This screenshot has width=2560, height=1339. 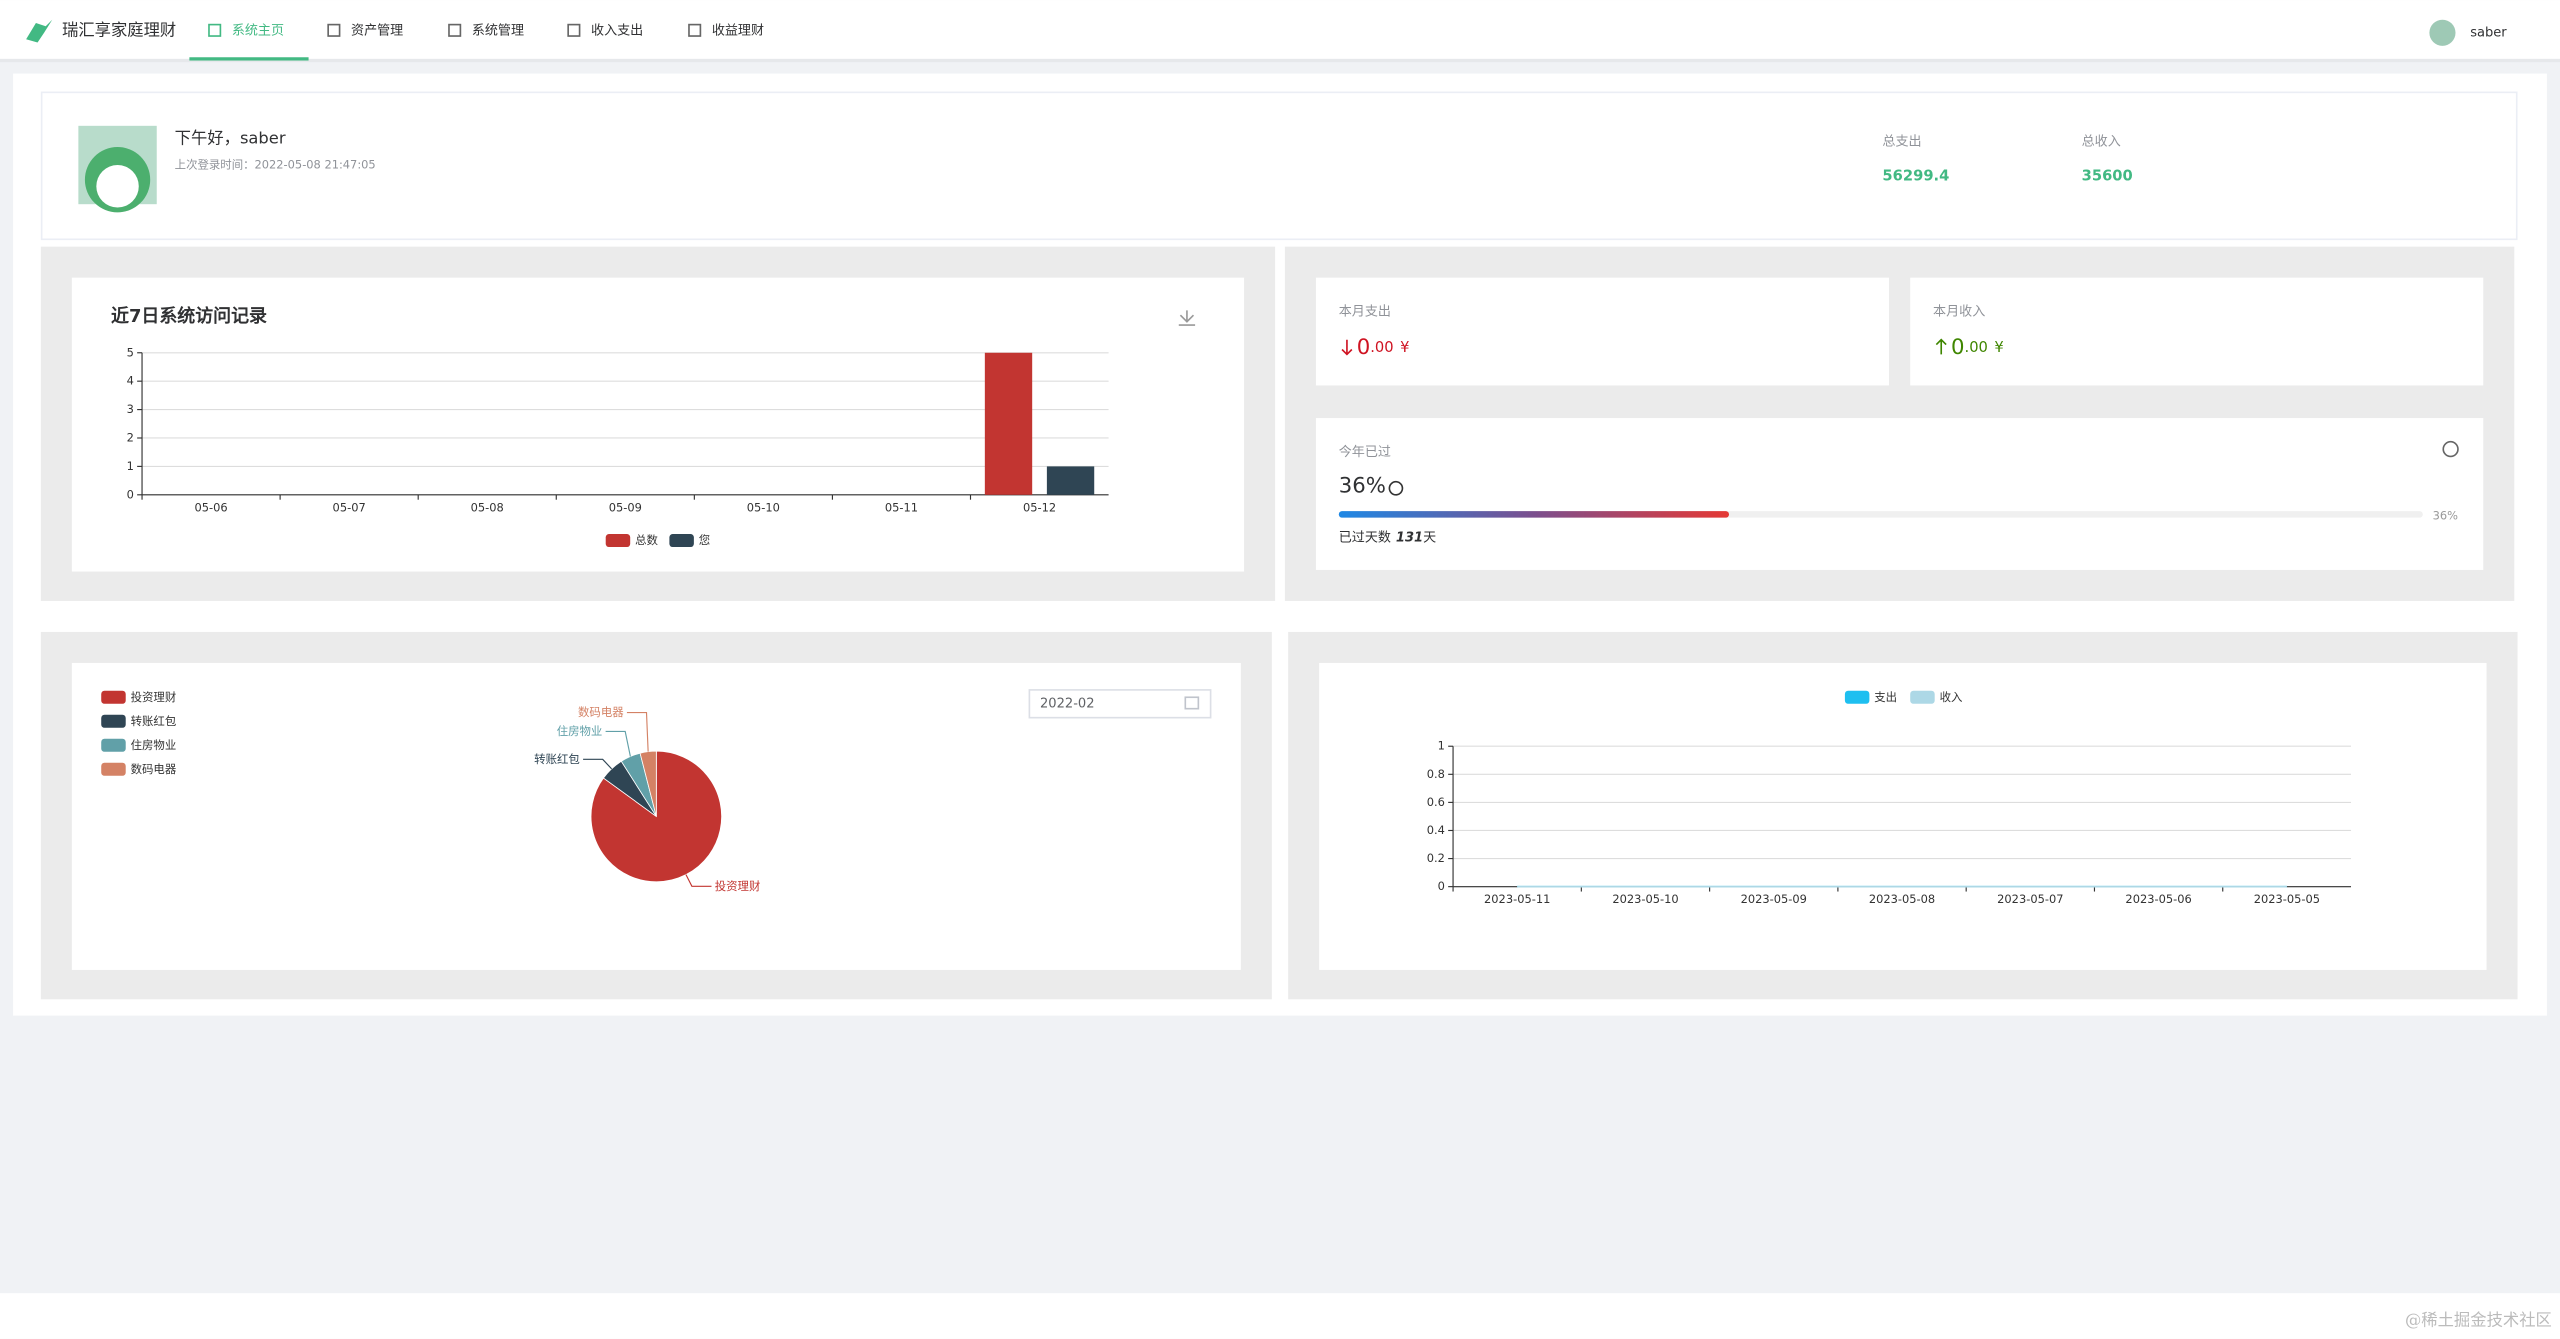 What do you see at coordinates (2446, 516) in the screenshot?
I see `progress-label: 36%` at bounding box center [2446, 516].